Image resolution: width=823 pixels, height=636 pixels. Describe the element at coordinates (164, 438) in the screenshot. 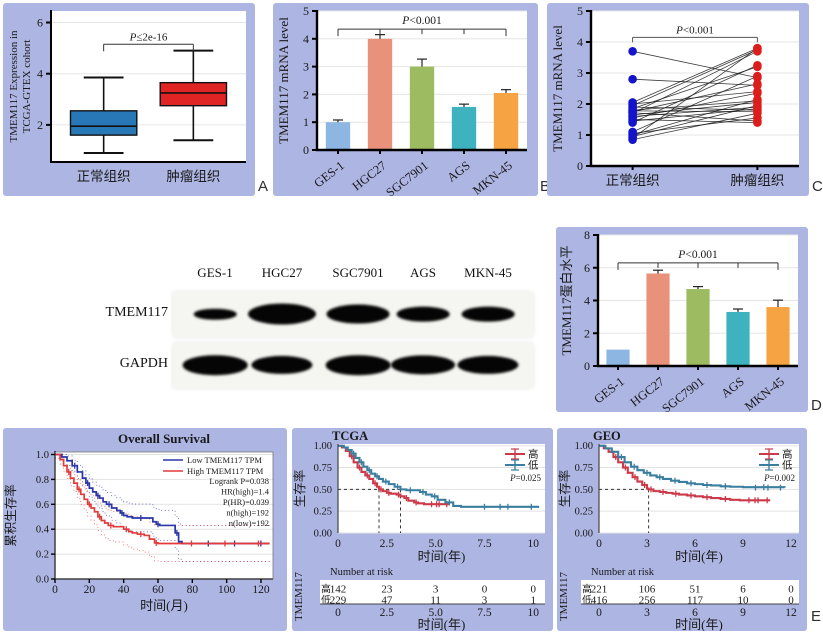

I see `svg-text: Overall Survival` at that location.